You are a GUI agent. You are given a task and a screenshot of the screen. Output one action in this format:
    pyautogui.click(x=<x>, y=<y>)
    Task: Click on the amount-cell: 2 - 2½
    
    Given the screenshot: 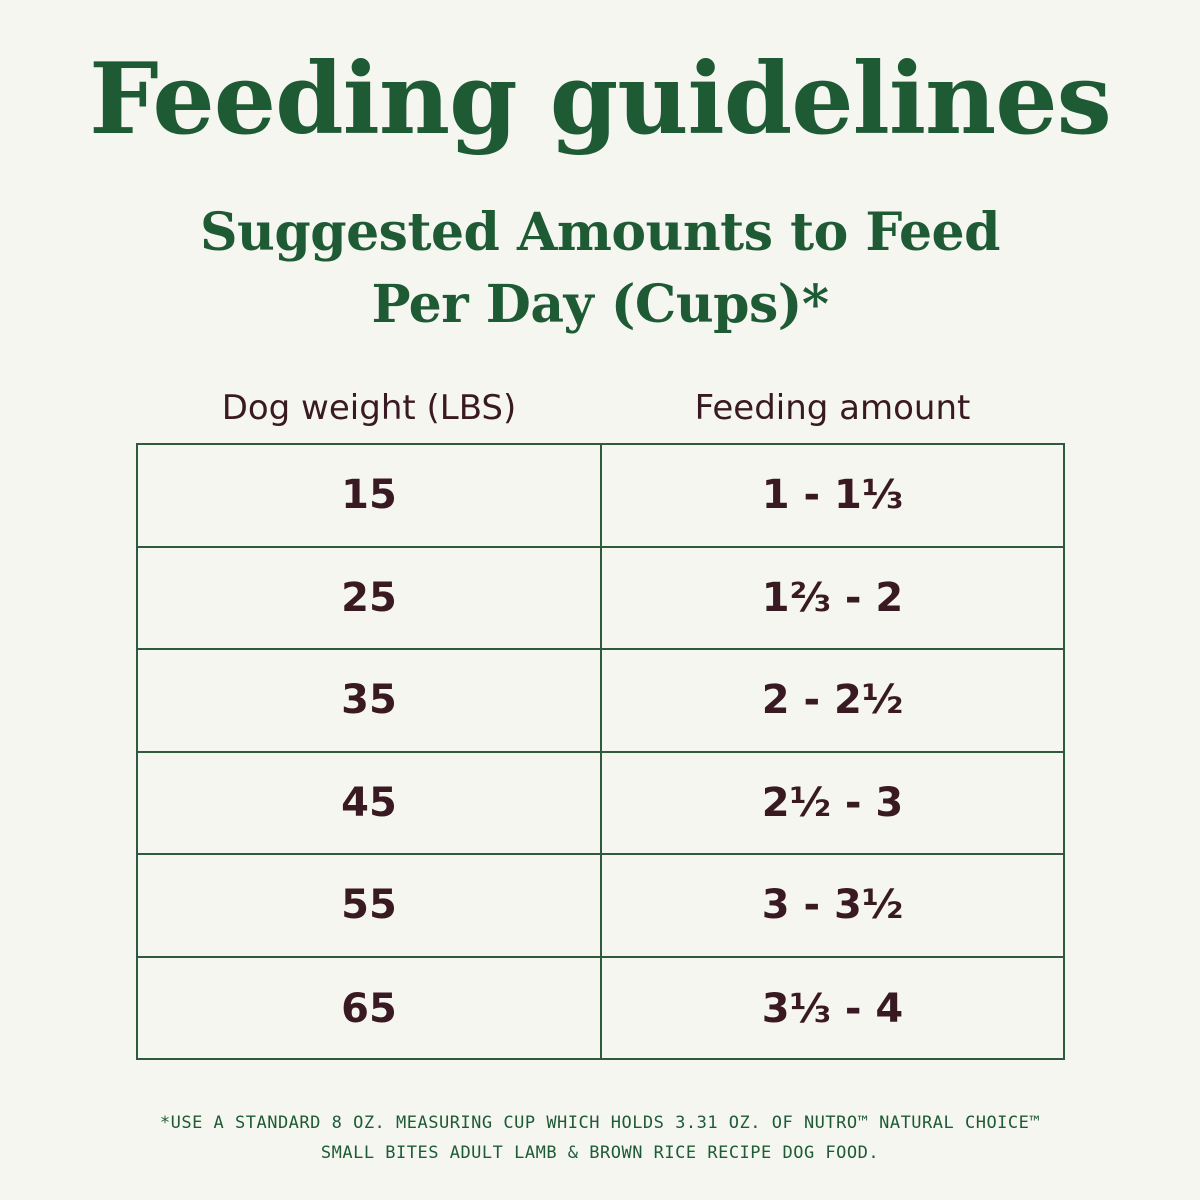 What is the action you would take?
    pyautogui.click(x=832, y=700)
    